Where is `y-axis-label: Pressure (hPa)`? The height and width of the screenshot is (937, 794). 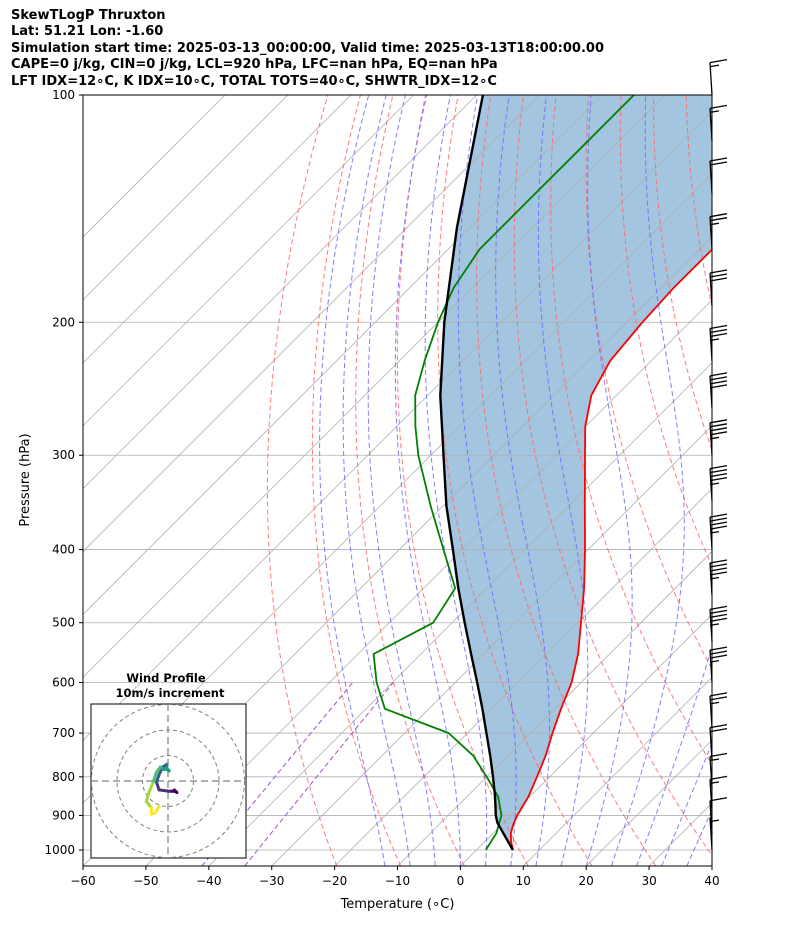
y-axis-label: Pressure (hPa) is located at coordinates (25, 479).